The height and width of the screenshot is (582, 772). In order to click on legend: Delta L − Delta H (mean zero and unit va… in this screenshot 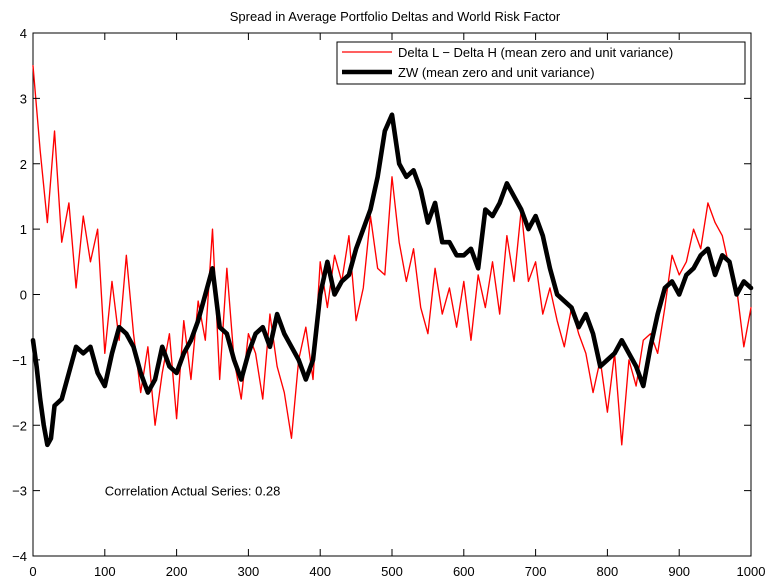, I will do `click(541, 63)`.